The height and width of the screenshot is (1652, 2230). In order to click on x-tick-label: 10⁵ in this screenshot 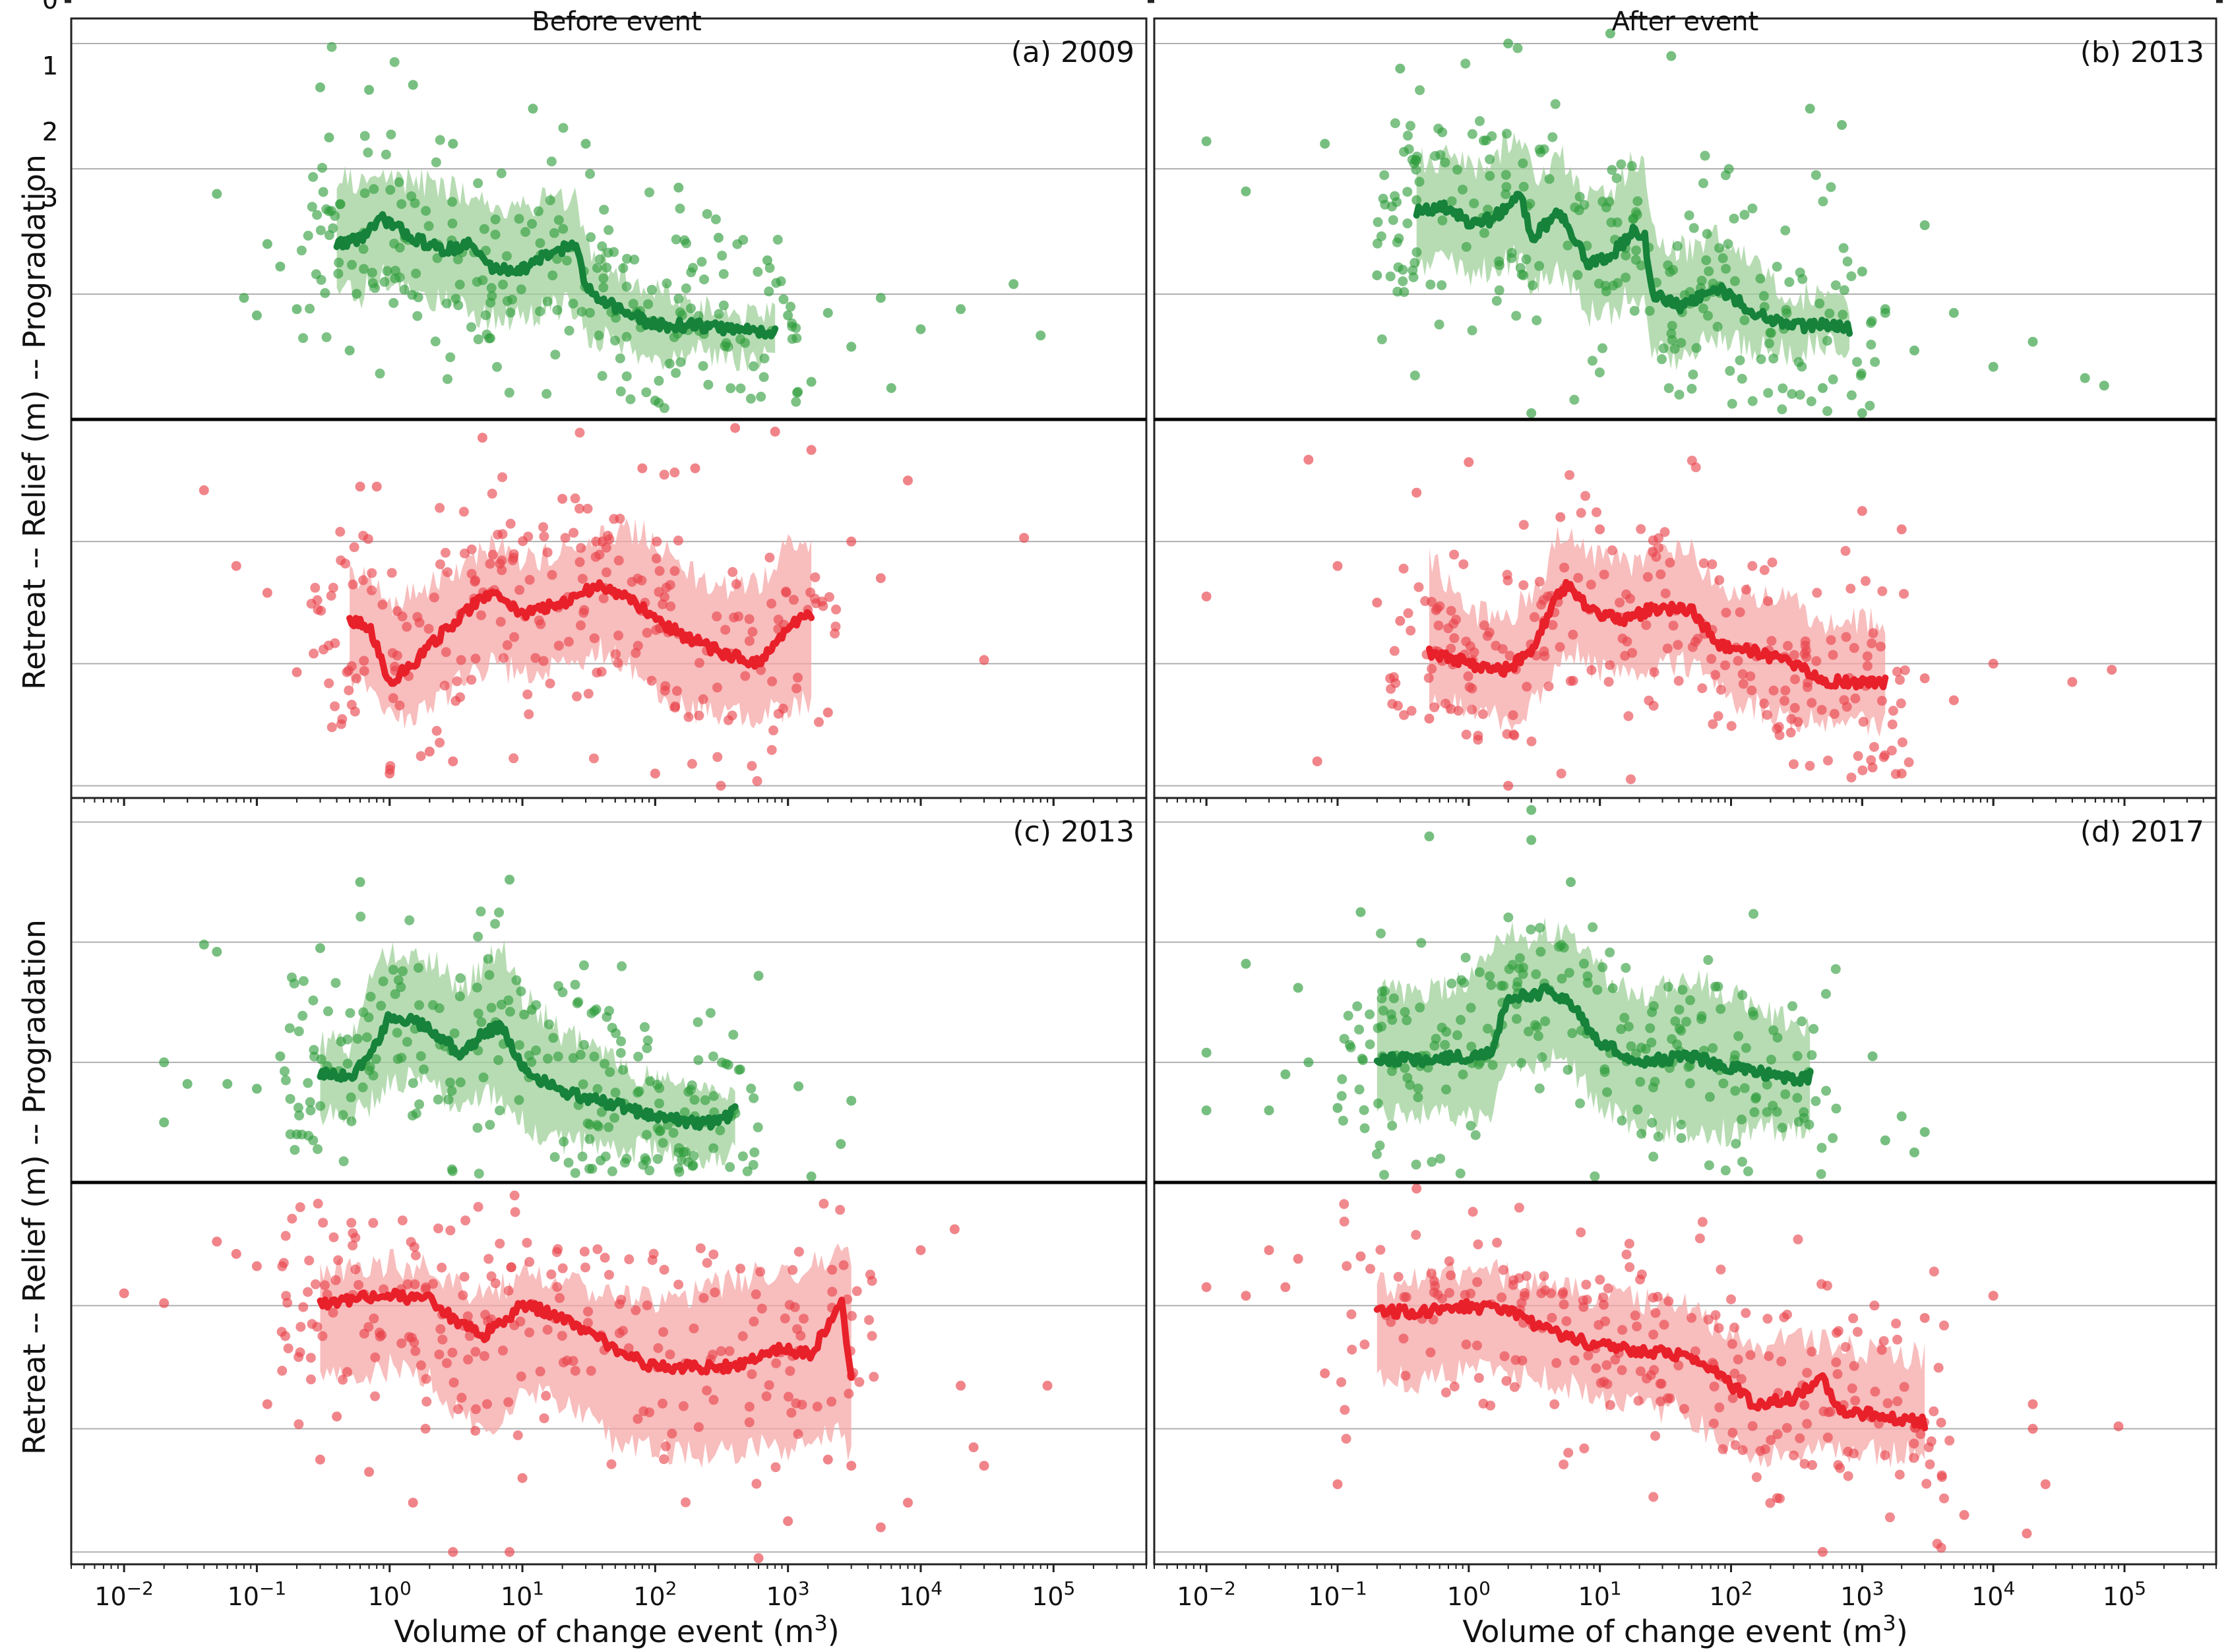, I will do `click(2125, 1594)`.